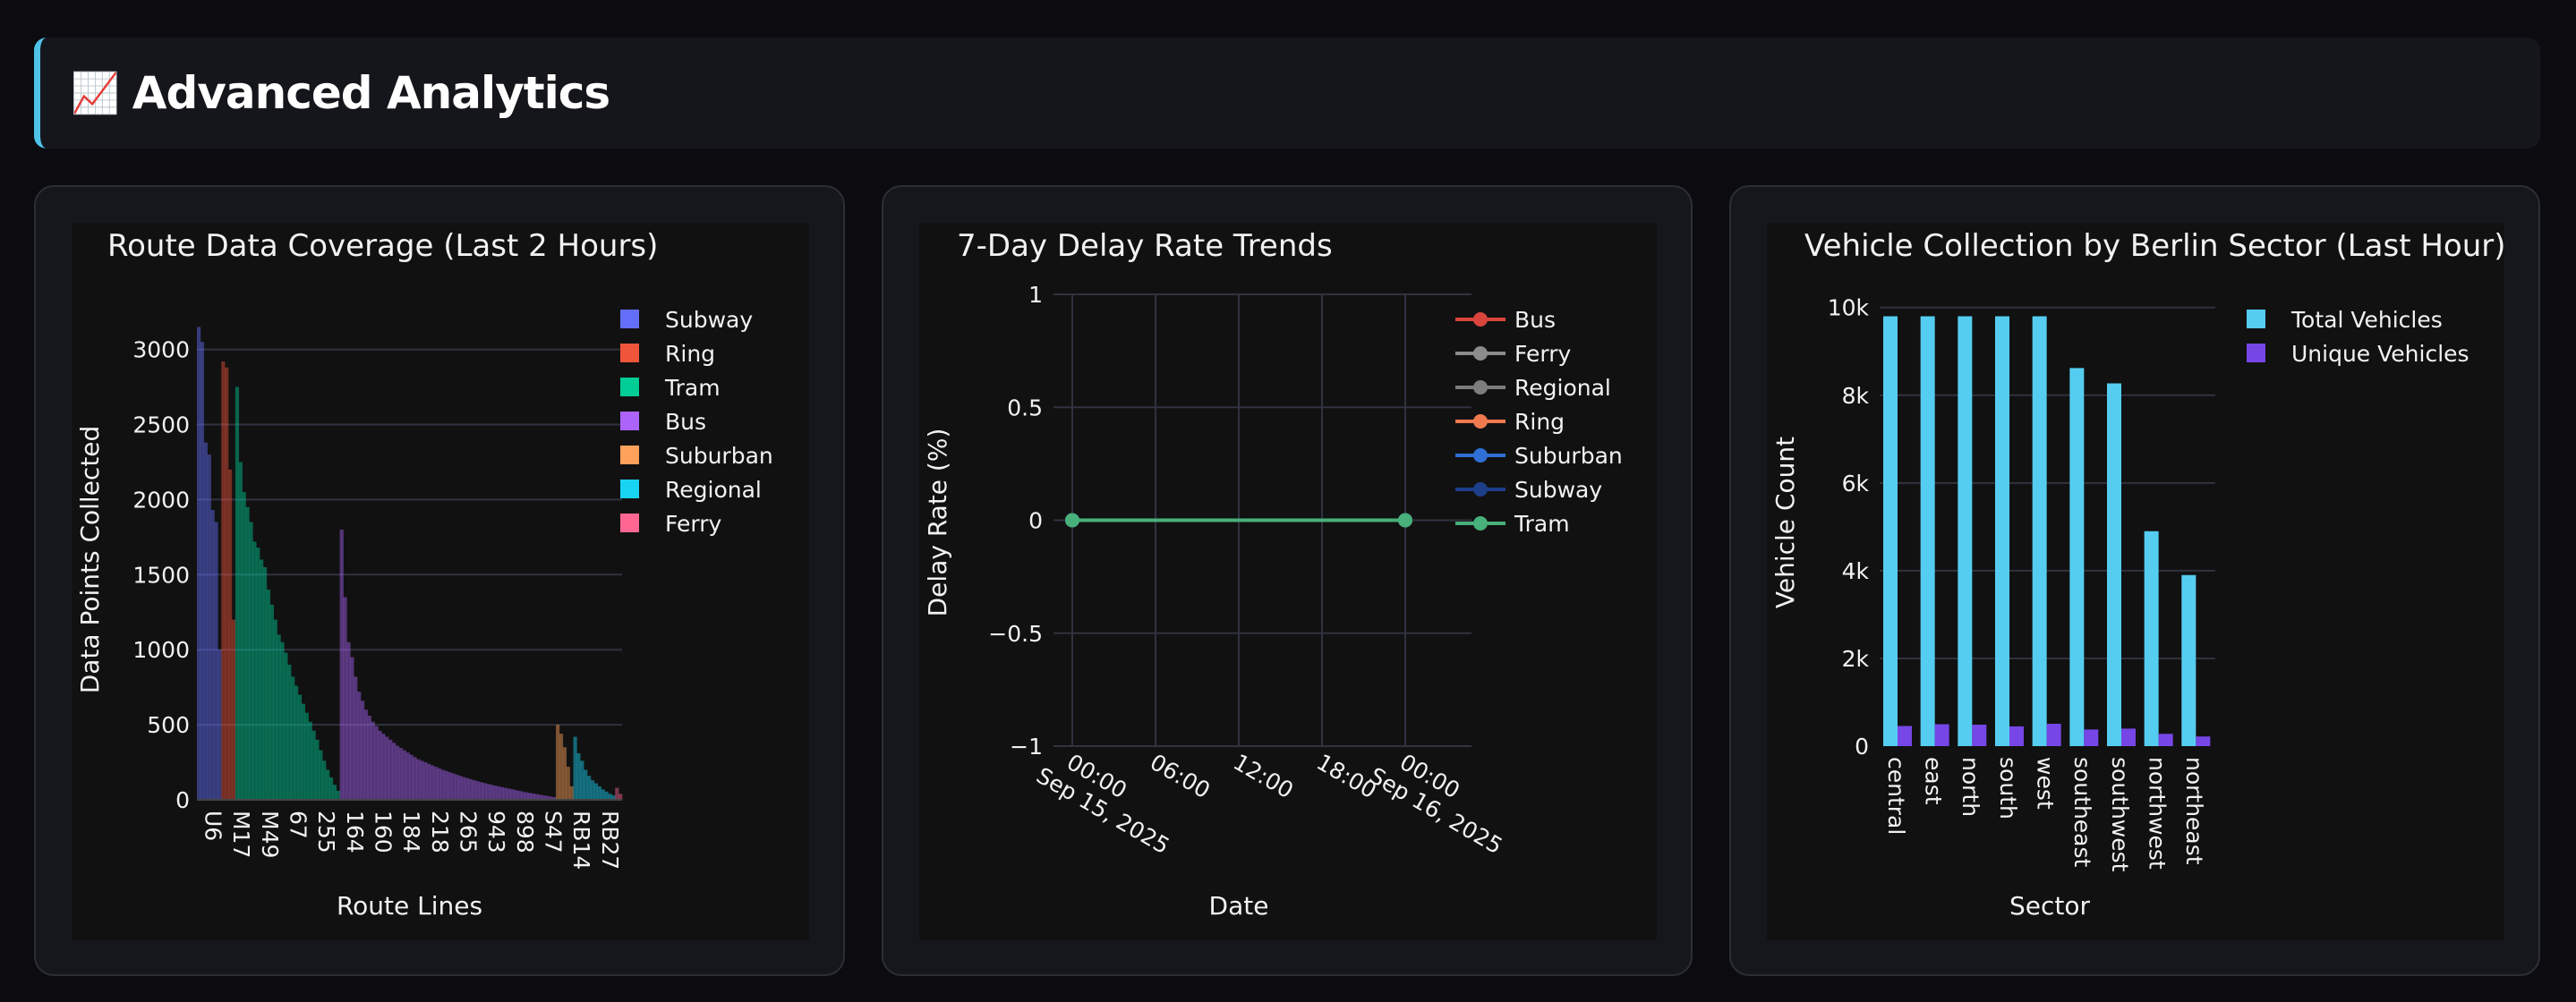  Describe the element at coordinates (161, 575) in the screenshot. I see `y-tick-label: 1500` at that location.